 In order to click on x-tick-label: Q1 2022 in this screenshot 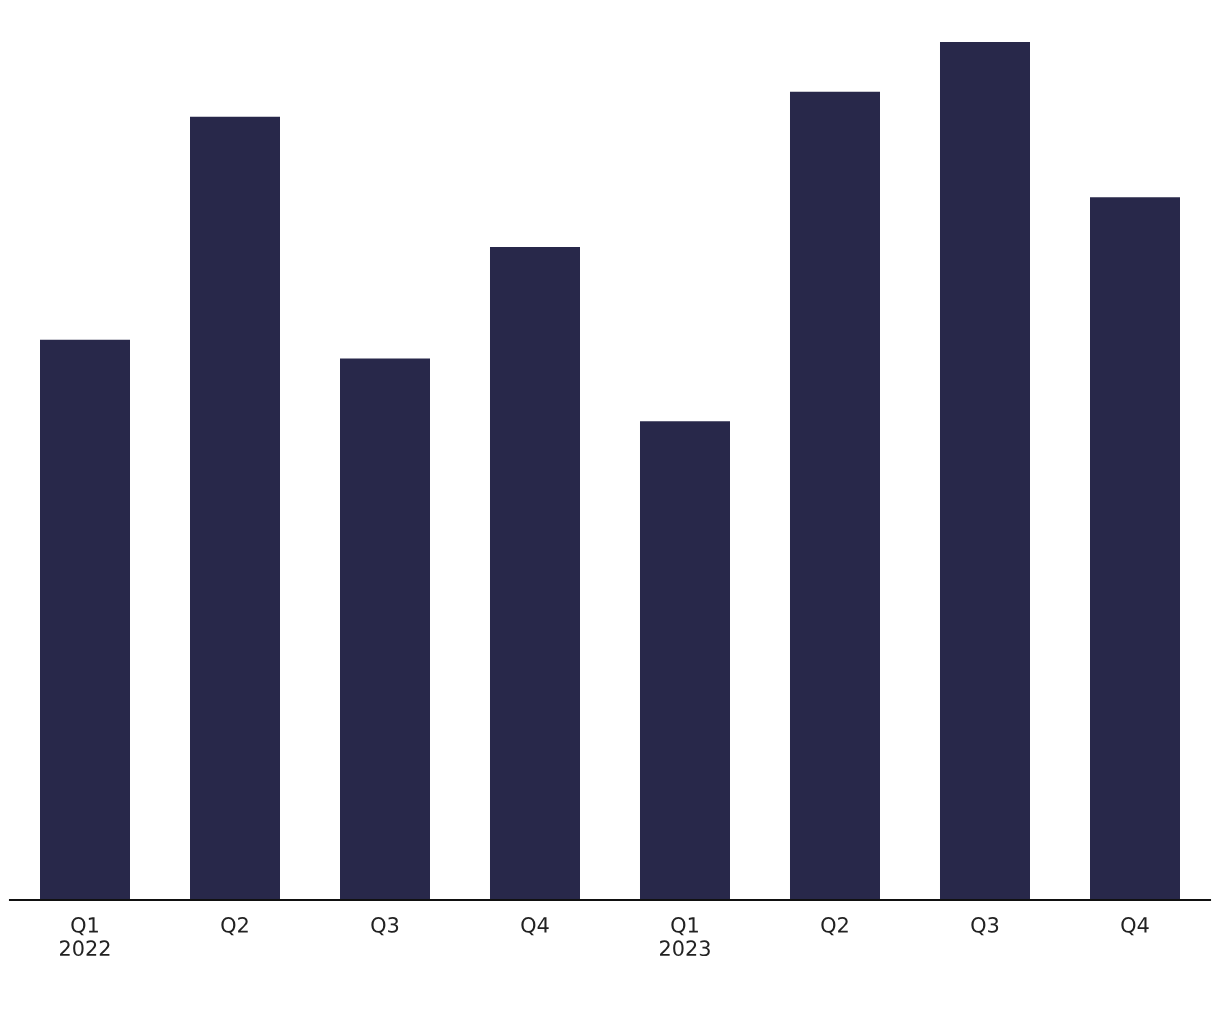, I will do `click(85, 937)`.